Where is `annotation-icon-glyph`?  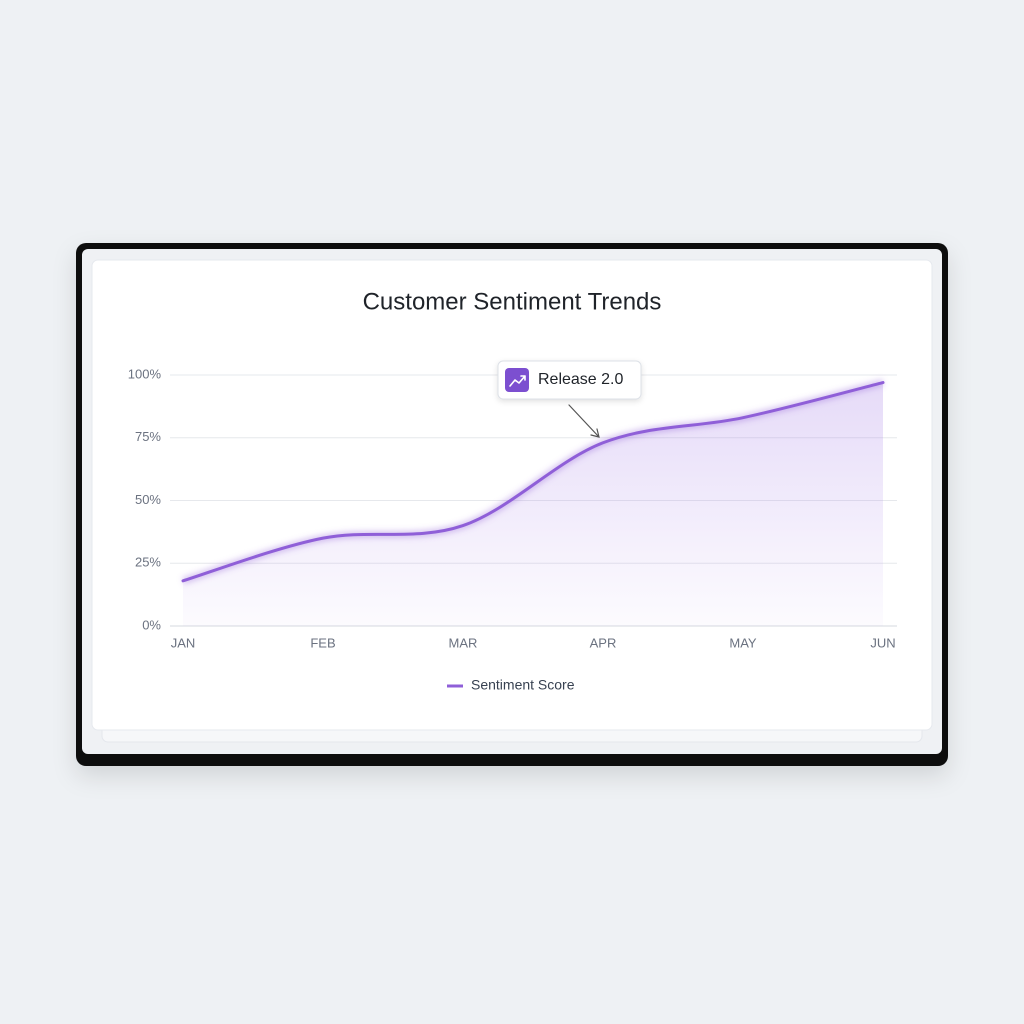
annotation-icon-glyph is located at coordinates (517, 381).